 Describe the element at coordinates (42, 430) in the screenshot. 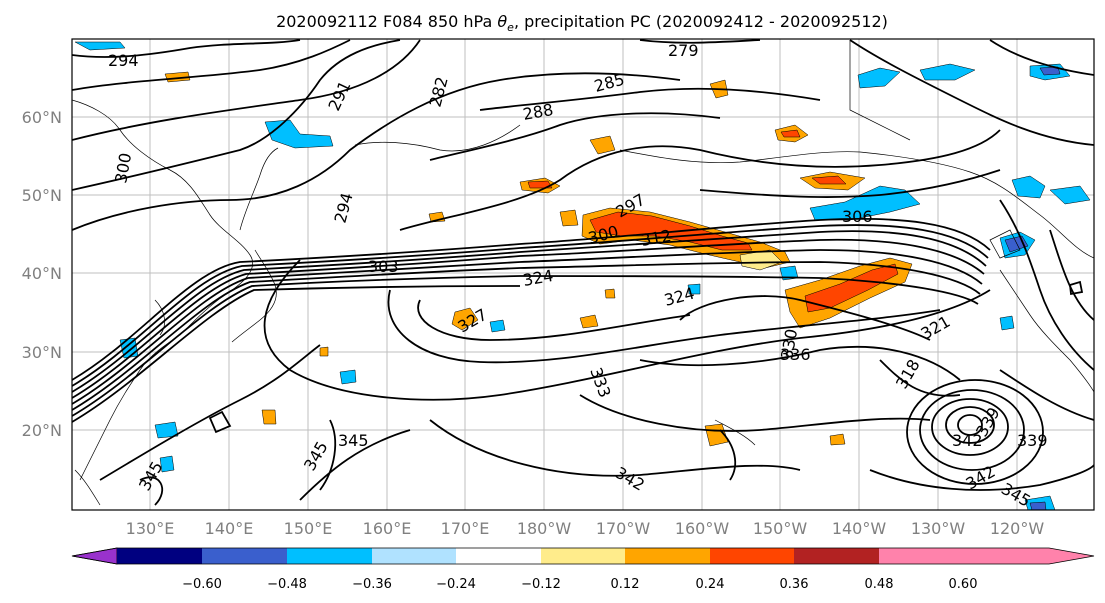

I see `lat-tick-label: 20°N` at that location.